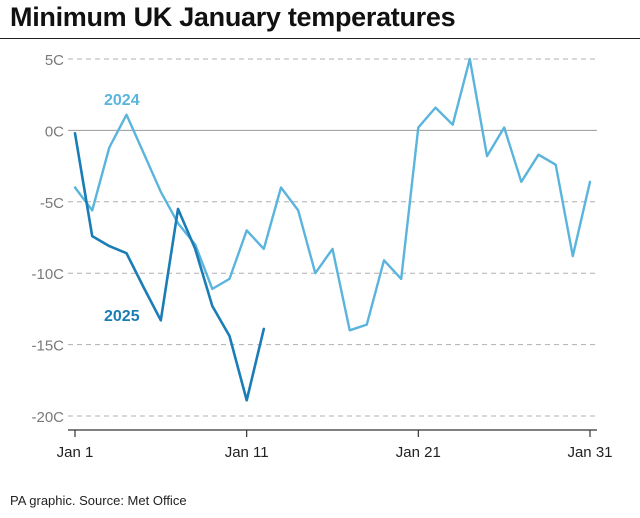 This screenshot has width=640, height=518. What do you see at coordinates (47, 346) in the screenshot?
I see `y-tick-label: -15C` at bounding box center [47, 346].